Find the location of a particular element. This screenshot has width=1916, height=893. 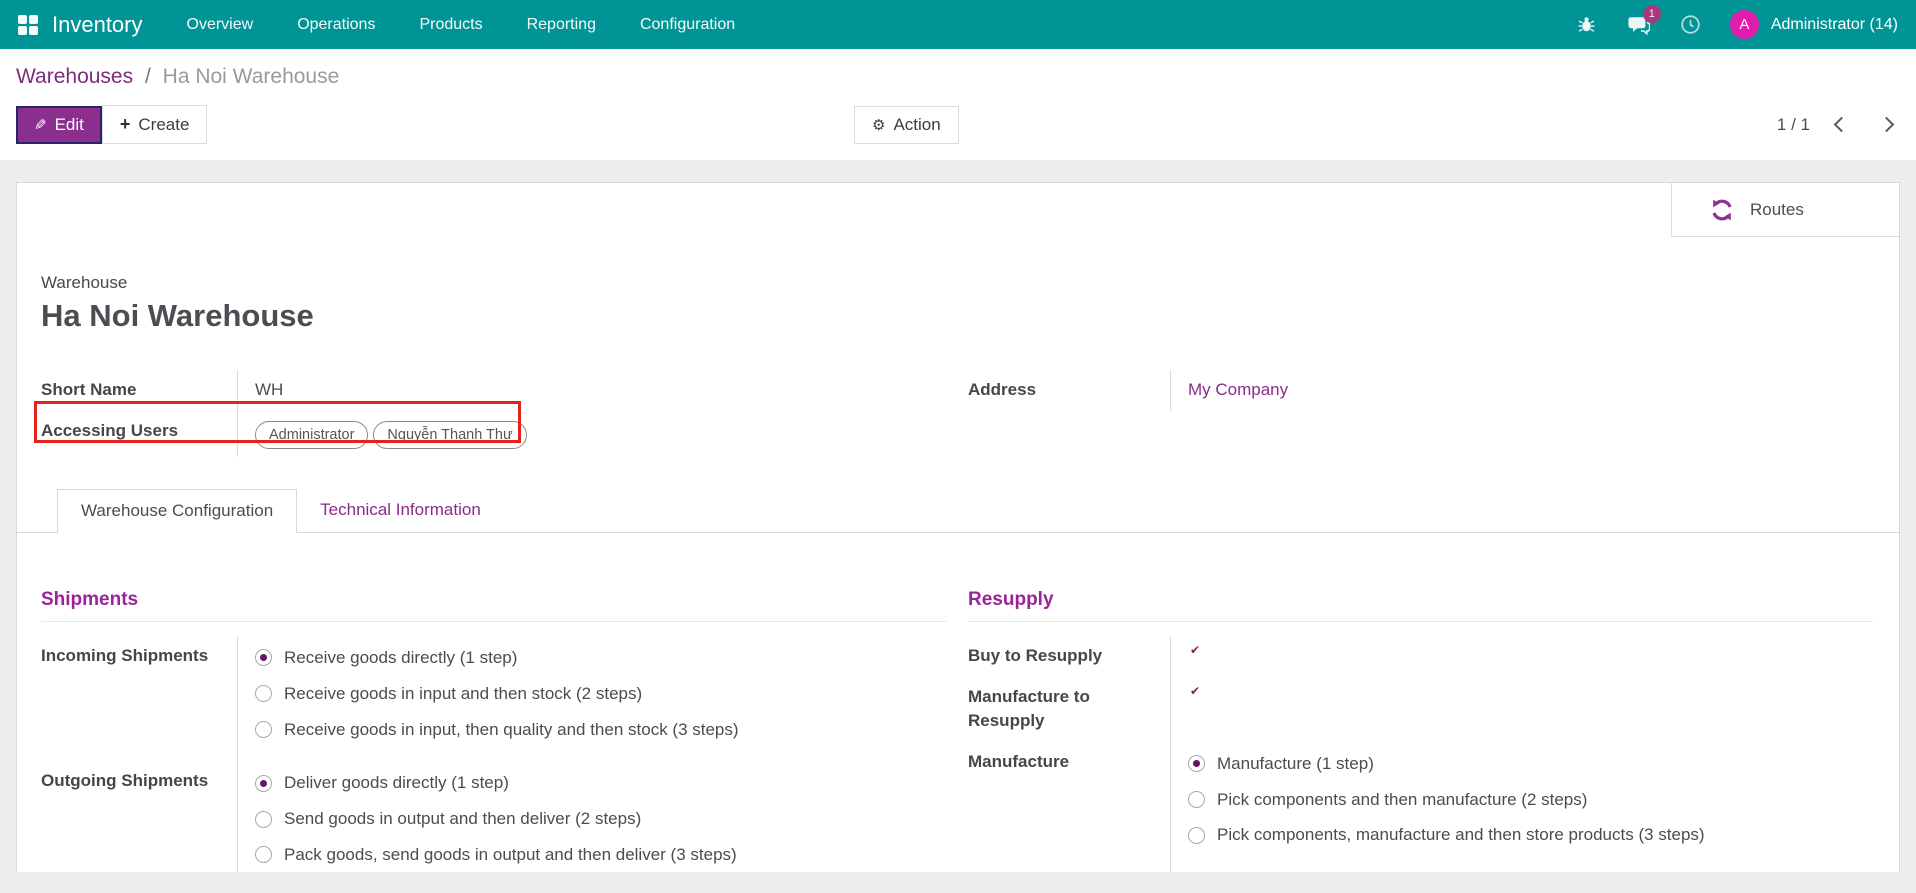

refresh-icon is located at coordinates (1722, 209).